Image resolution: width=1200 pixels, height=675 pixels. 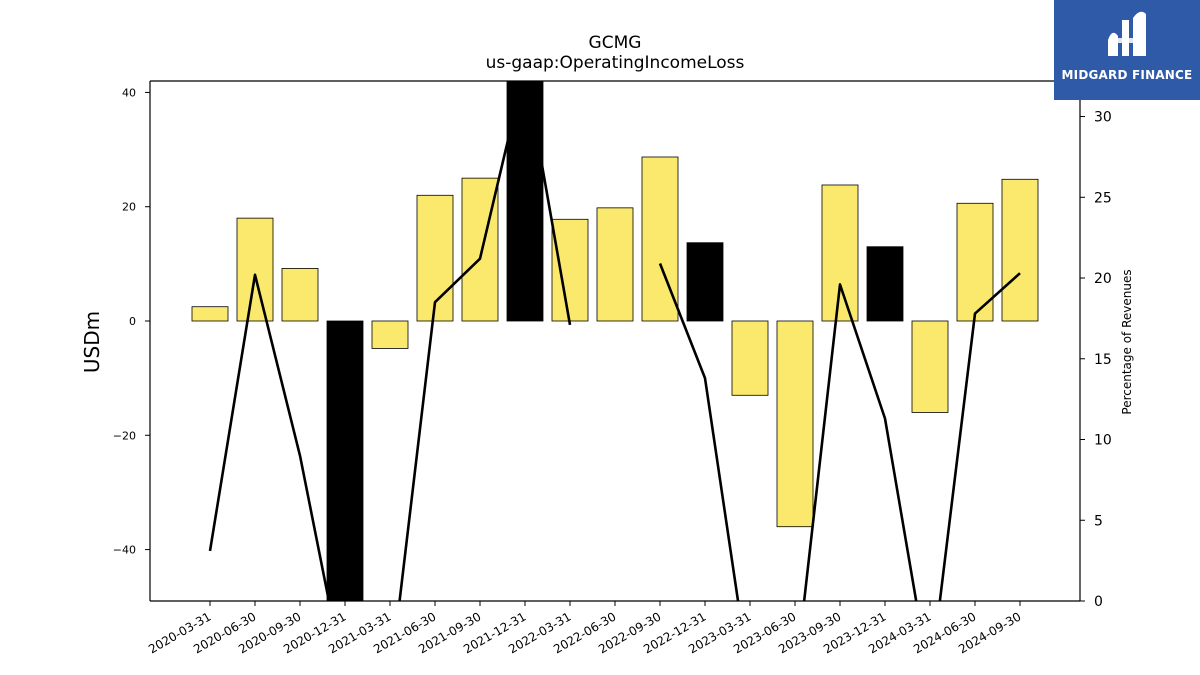 What do you see at coordinates (1098, 521) in the screenshot?
I see `y2-tick-label: 5` at bounding box center [1098, 521].